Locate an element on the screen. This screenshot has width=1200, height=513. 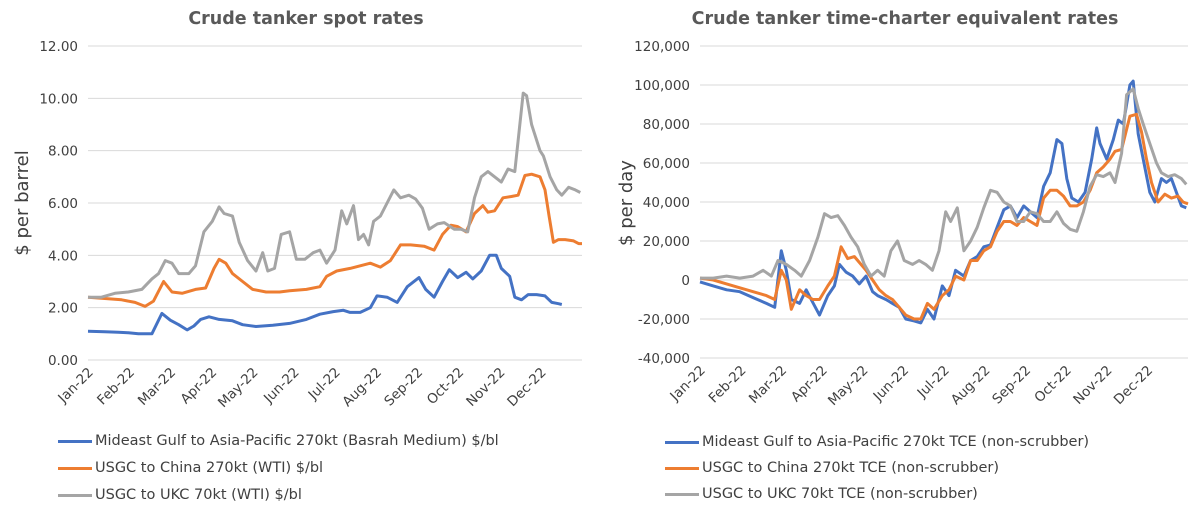
y-tick-label: 6.00 is located at coordinates (63, 204).